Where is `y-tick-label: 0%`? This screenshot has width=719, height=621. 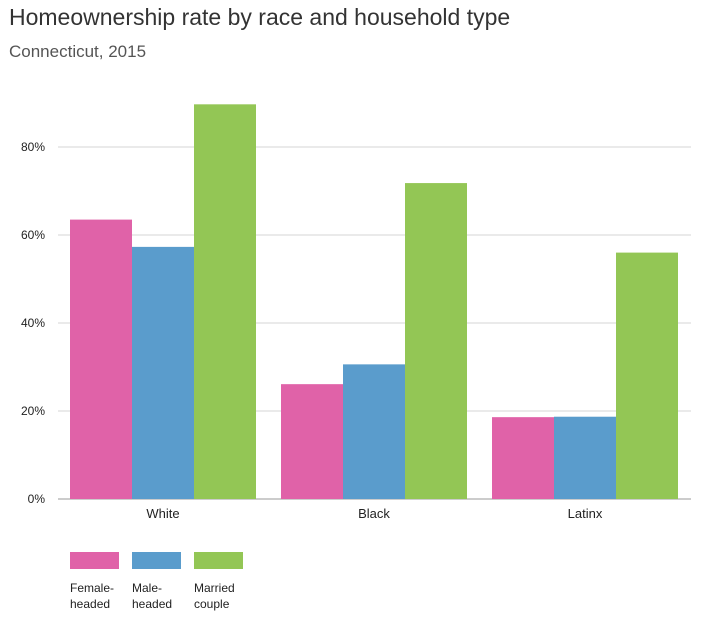 y-tick-label: 0% is located at coordinates (37, 499).